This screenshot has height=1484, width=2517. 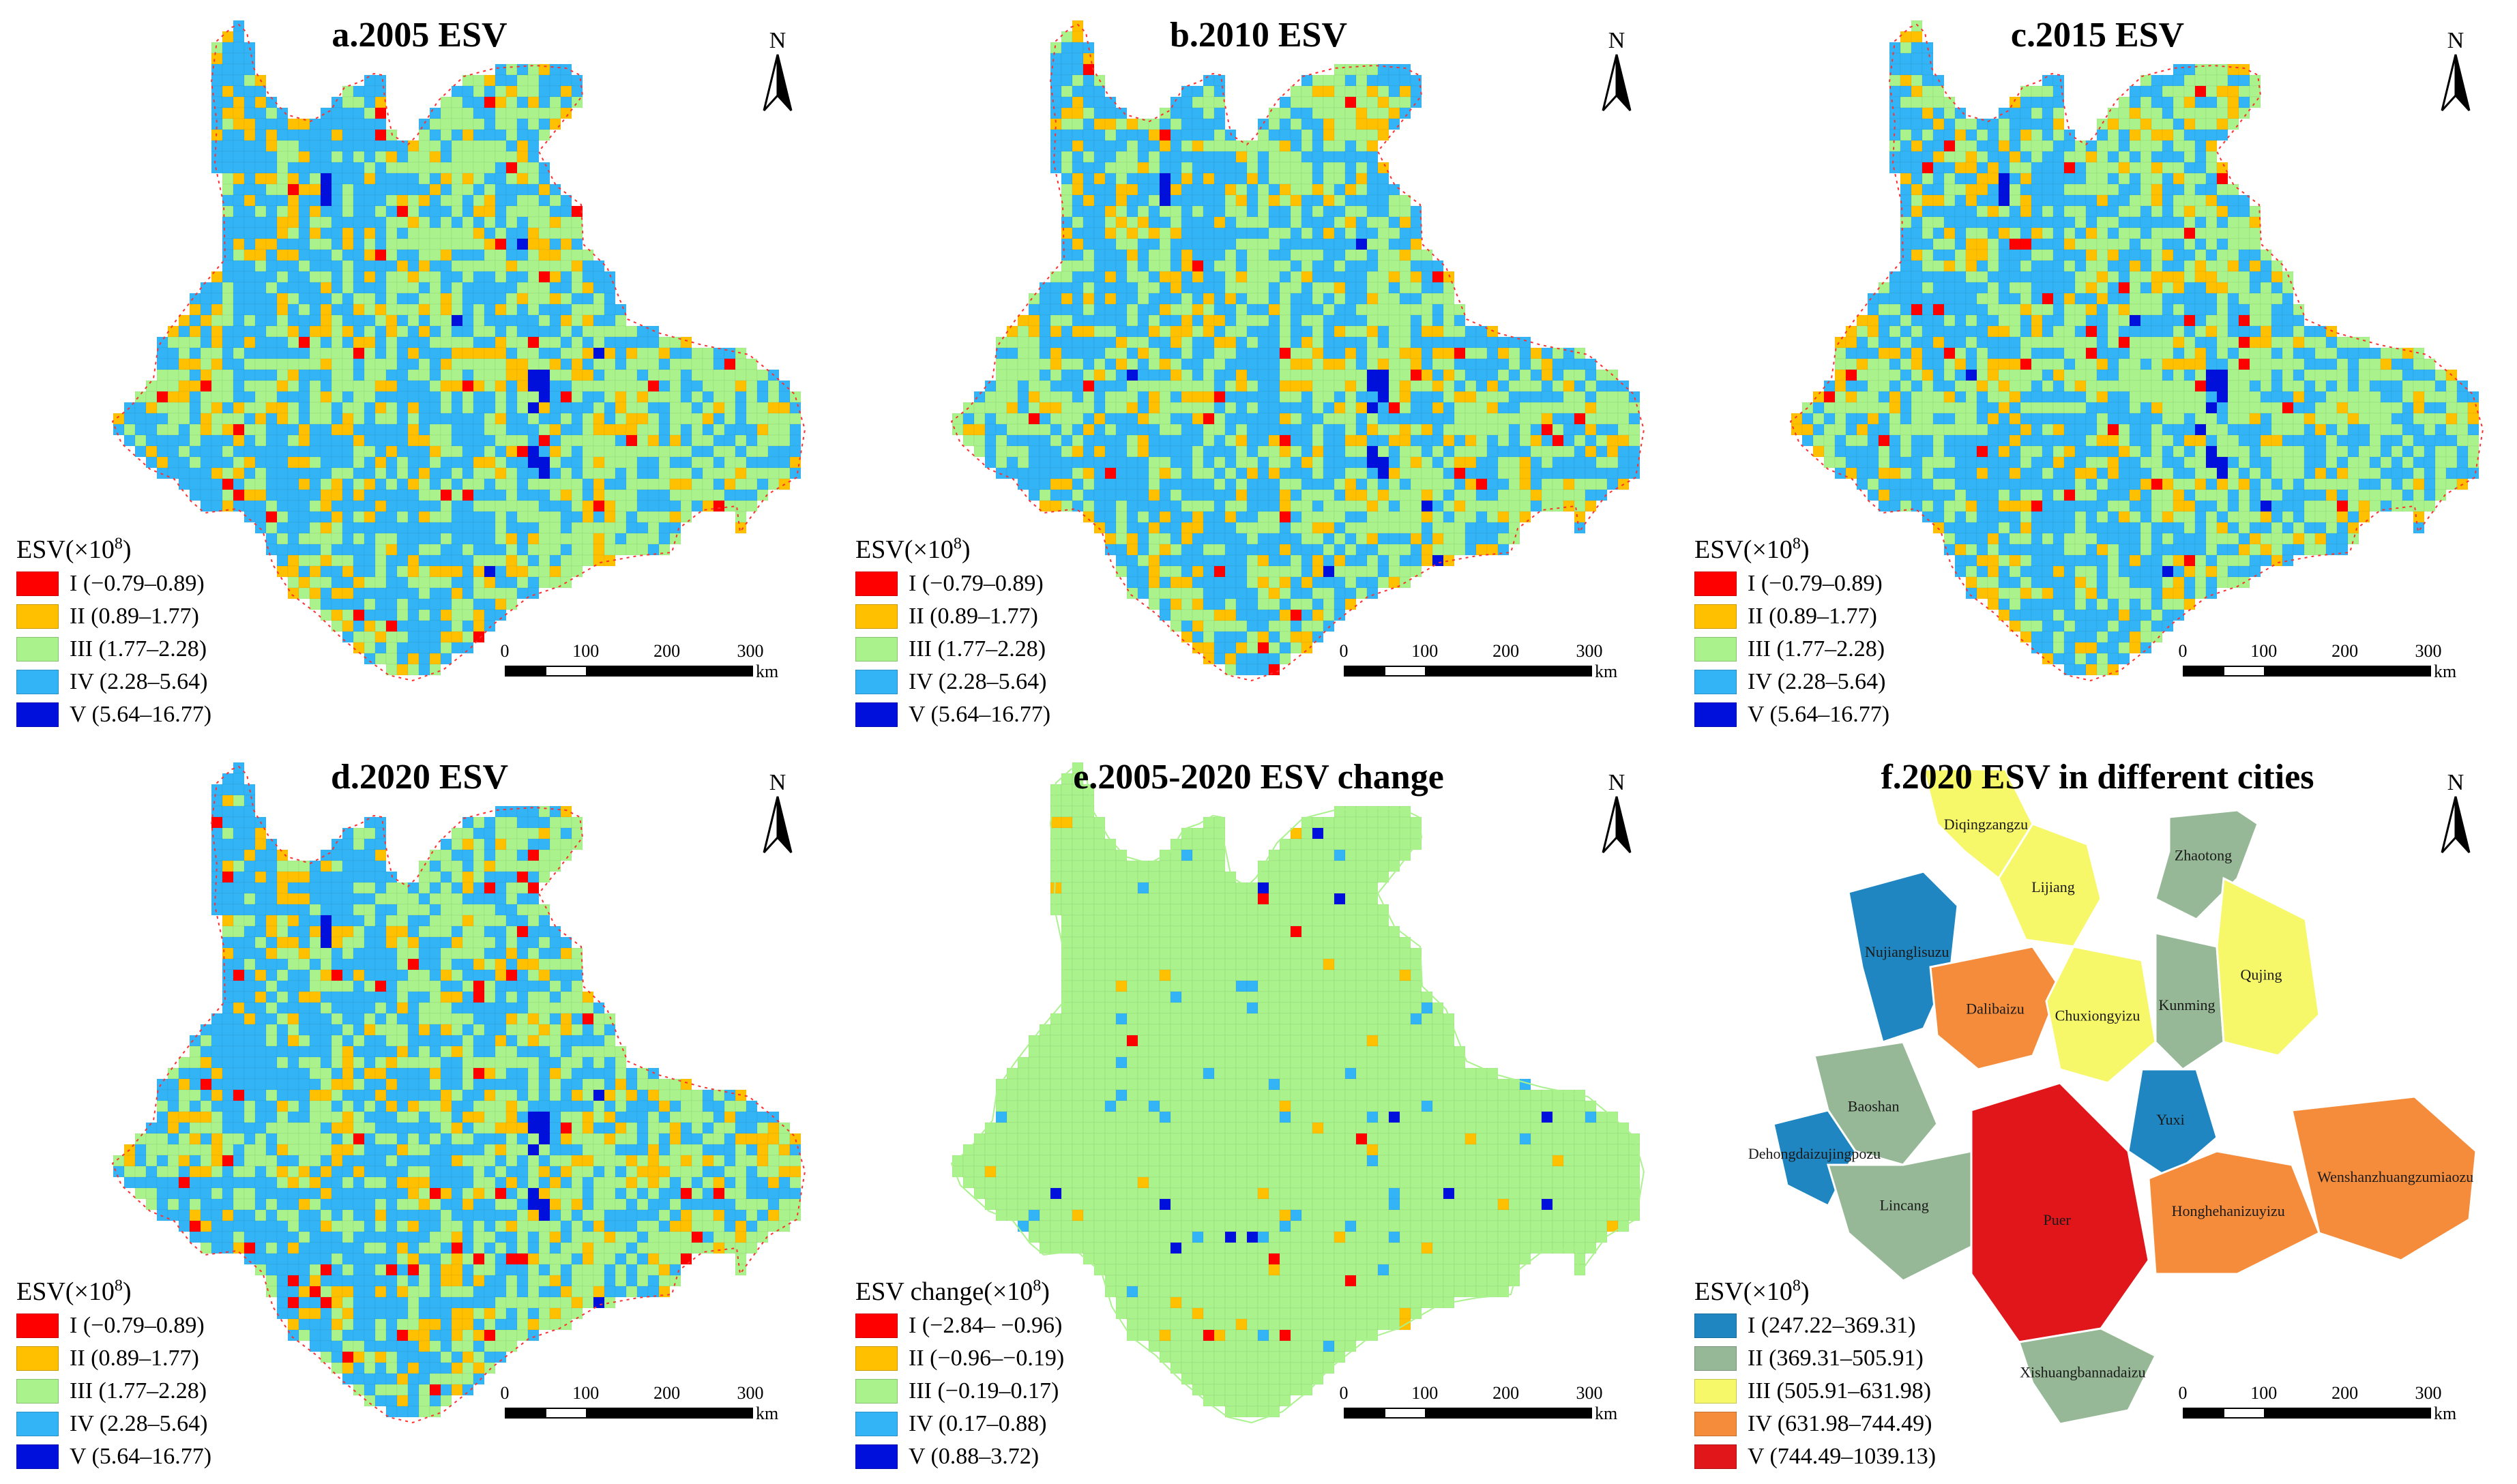 What do you see at coordinates (1297, 1094) in the screenshot?
I see `province-boundary` at bounding box center [1297, 1094].